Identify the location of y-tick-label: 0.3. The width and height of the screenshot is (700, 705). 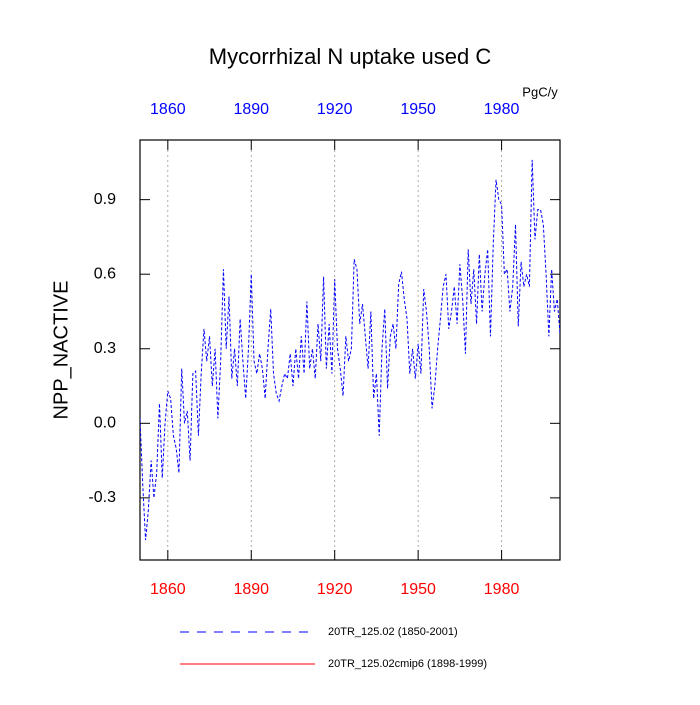
(105, 348).